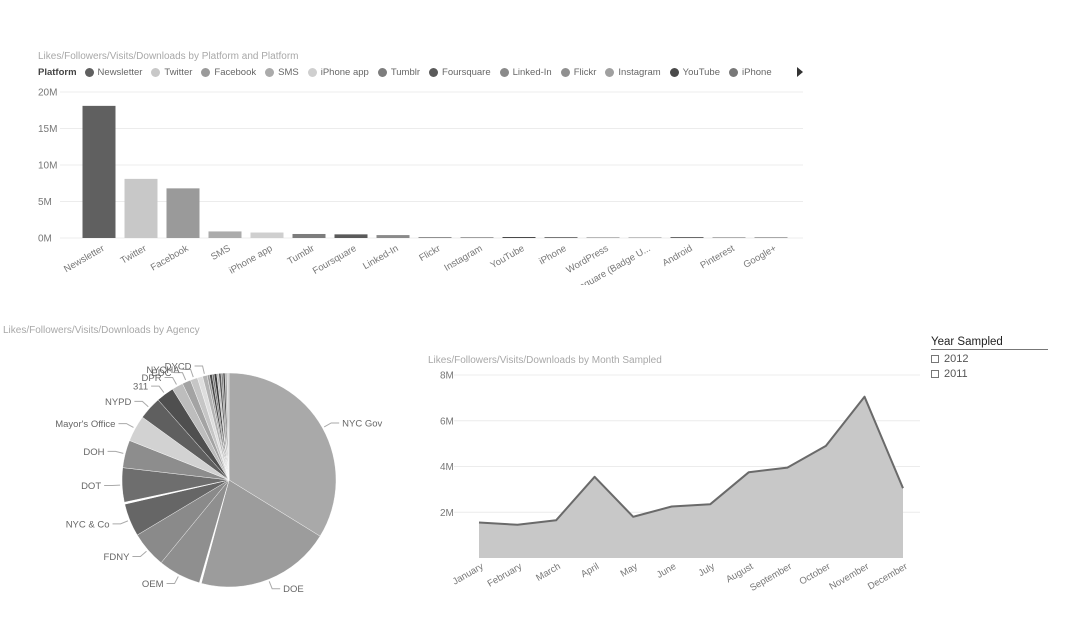  I want to click on x-tick-label: December, so click(887, 576).